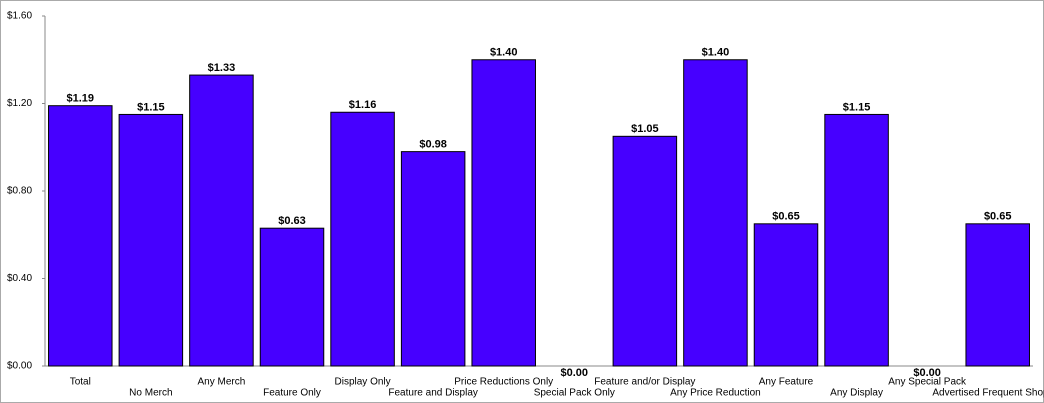 This screenshot has height=403, width=1044. Describe the element at coordinates (19, 16) in the screenshot. I see `y-tick-label: $1.60` at that location.